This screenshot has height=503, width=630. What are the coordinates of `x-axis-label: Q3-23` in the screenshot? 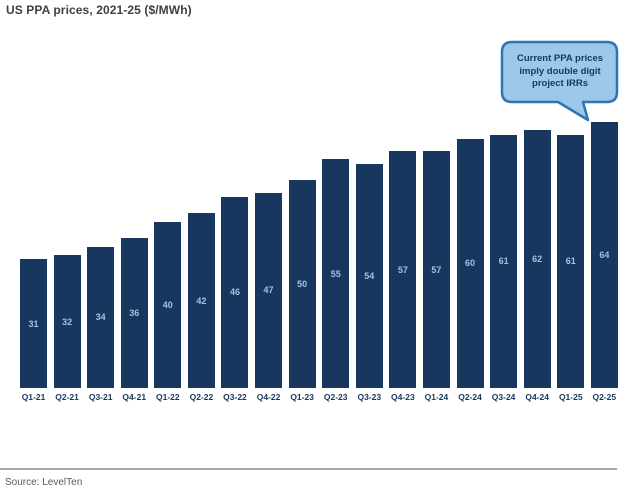 It's located at (369, 397).